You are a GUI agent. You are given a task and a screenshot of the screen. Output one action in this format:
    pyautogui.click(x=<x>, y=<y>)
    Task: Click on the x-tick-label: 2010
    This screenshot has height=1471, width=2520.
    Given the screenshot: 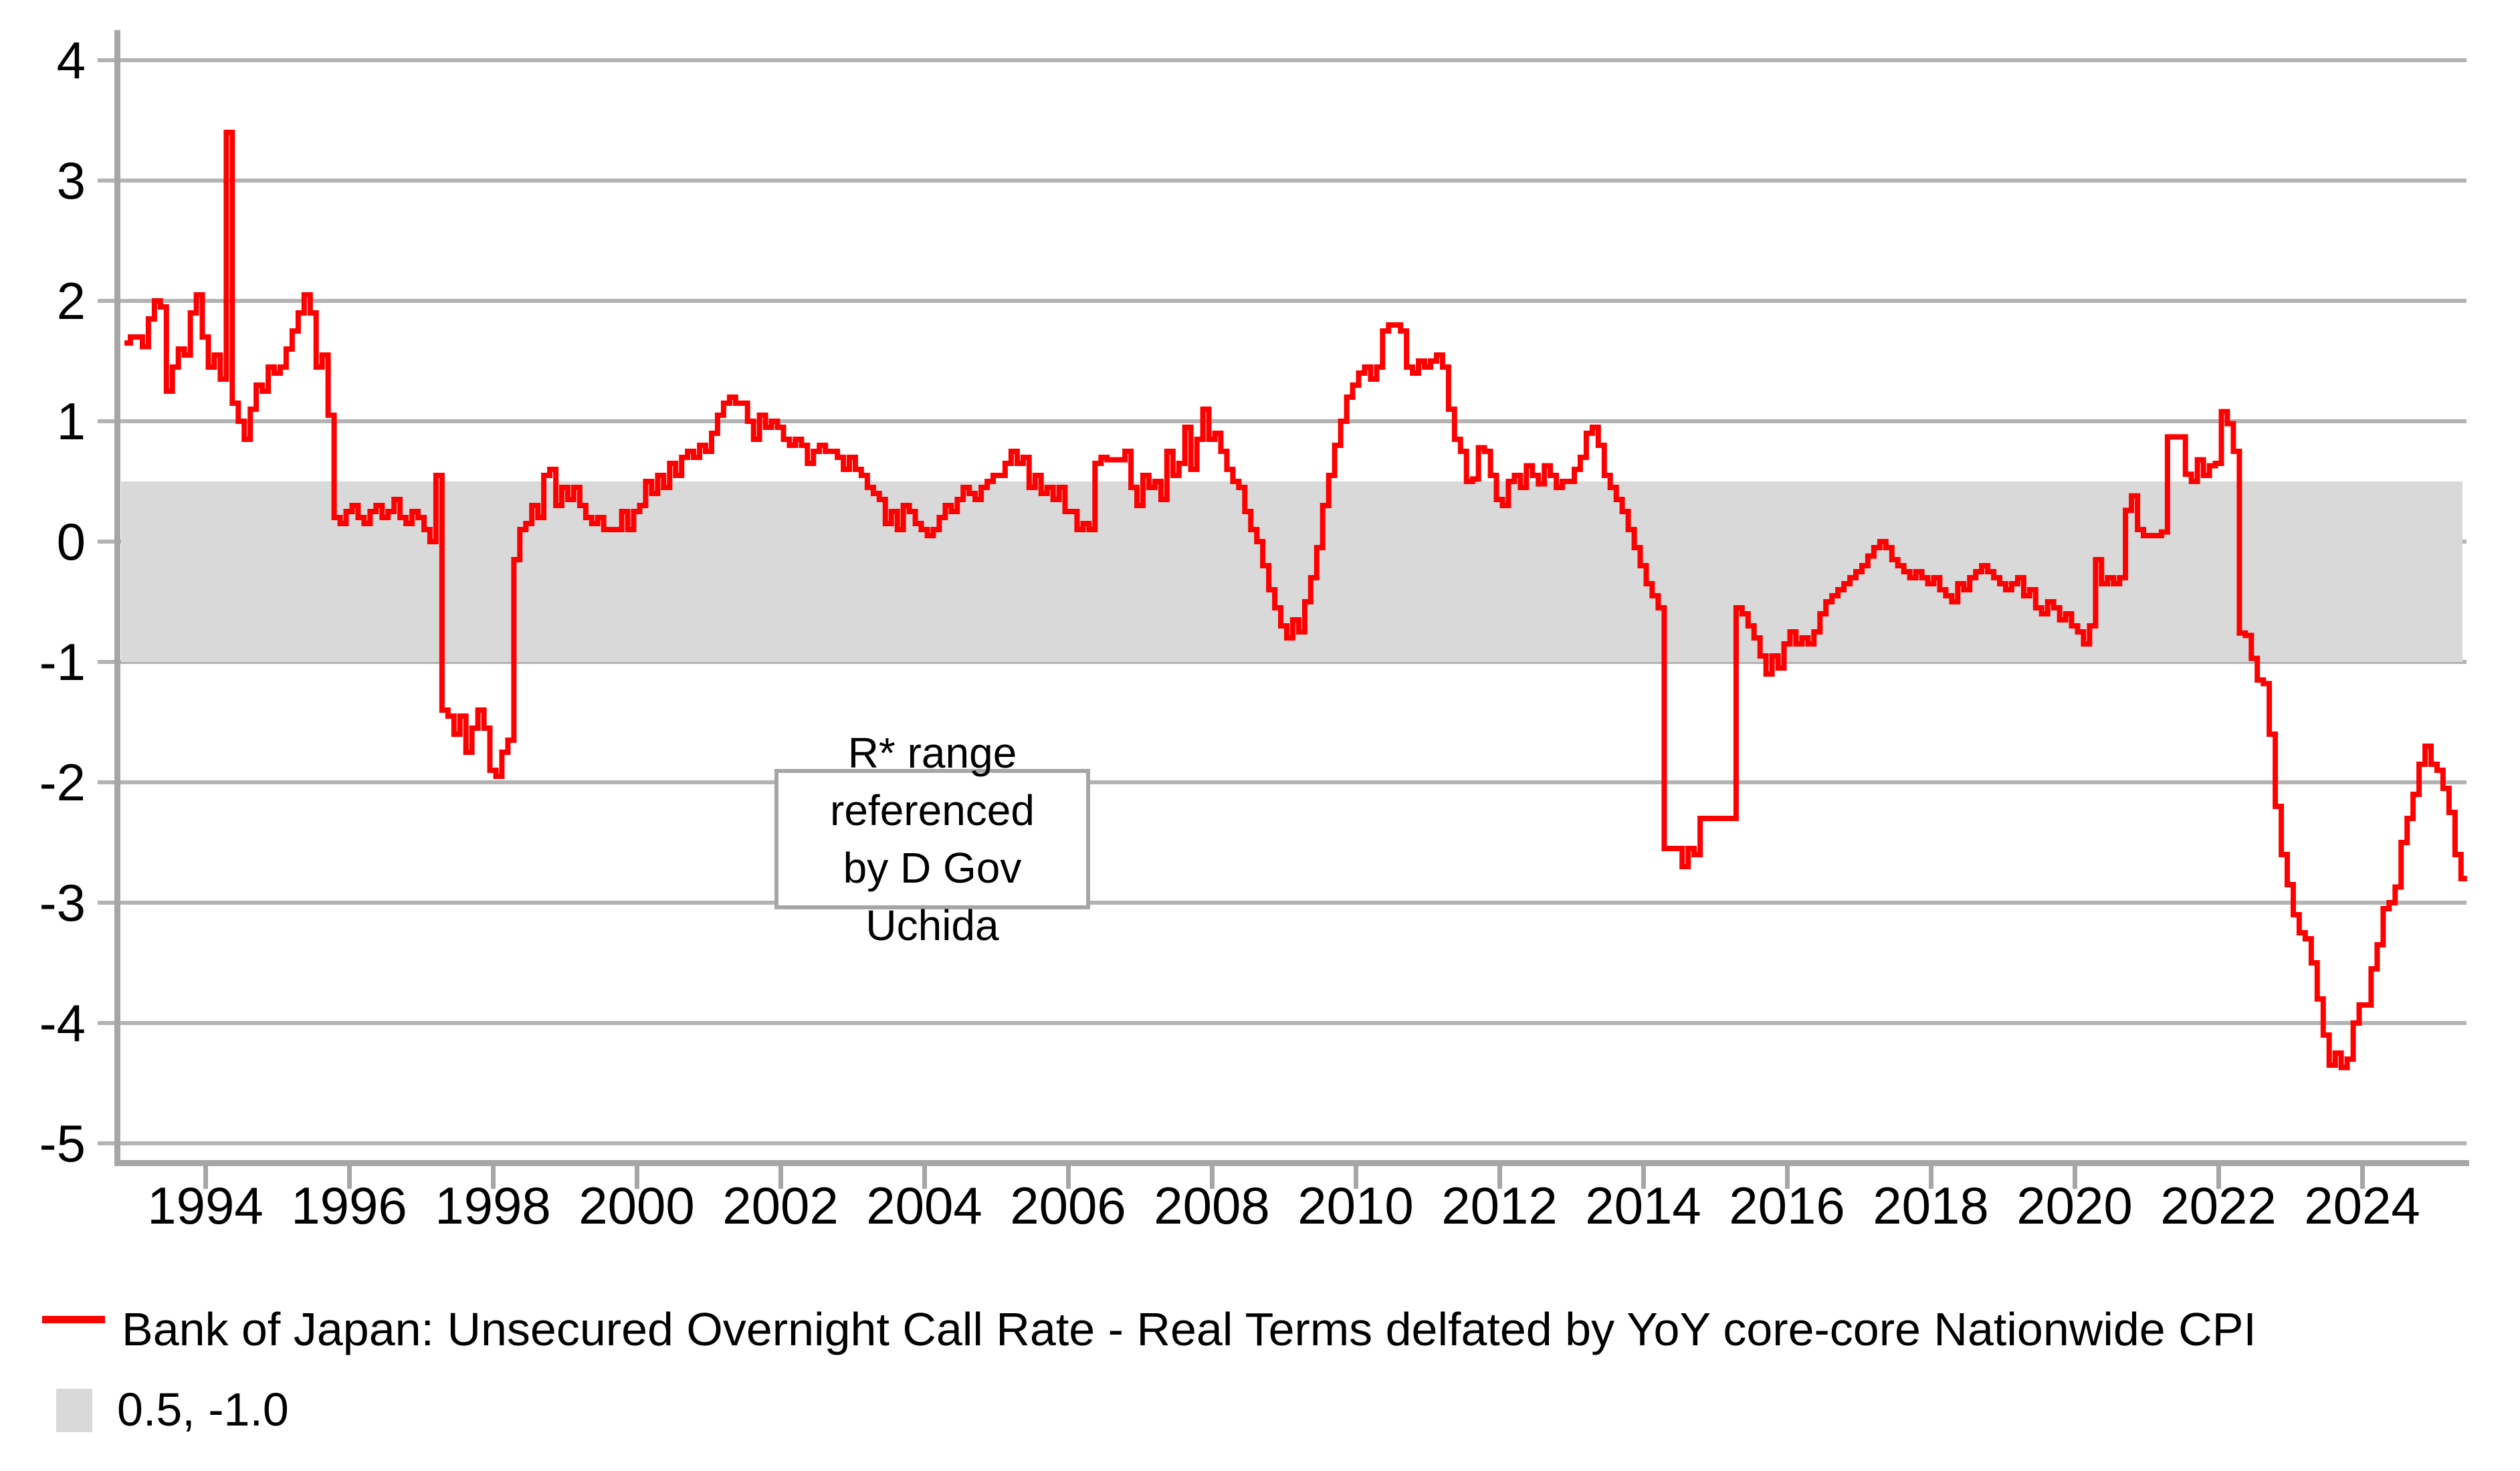 What is the action you would take?
    pyautogui.click(x=1355, y=1205)
    